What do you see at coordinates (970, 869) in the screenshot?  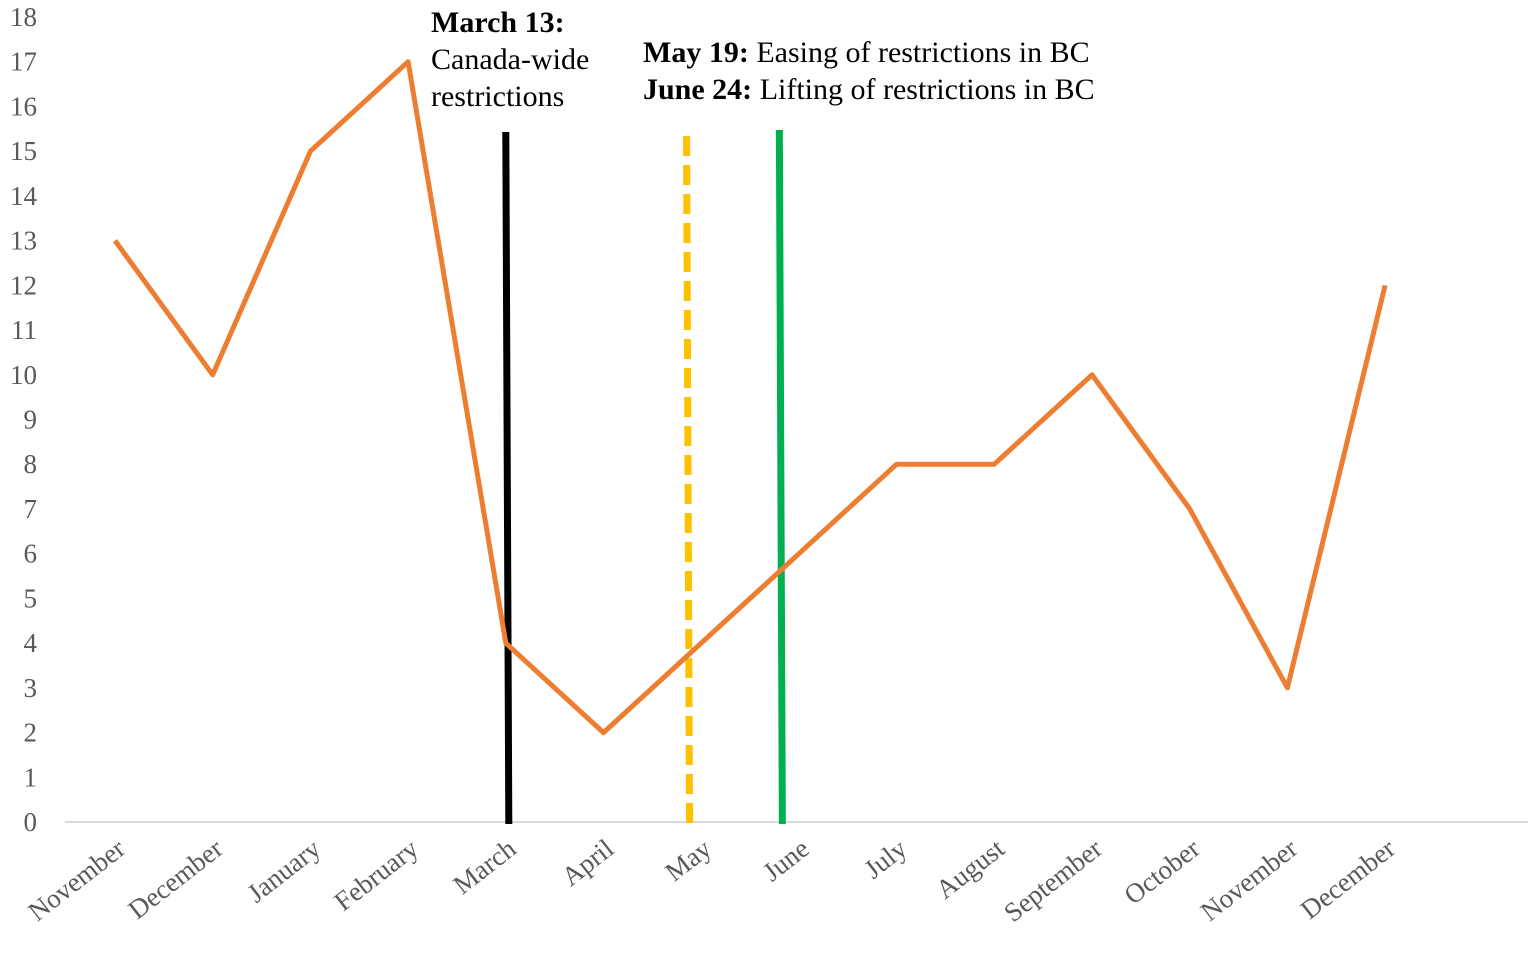 I see `x-tick-label: August` at bounding box center [970, 869].